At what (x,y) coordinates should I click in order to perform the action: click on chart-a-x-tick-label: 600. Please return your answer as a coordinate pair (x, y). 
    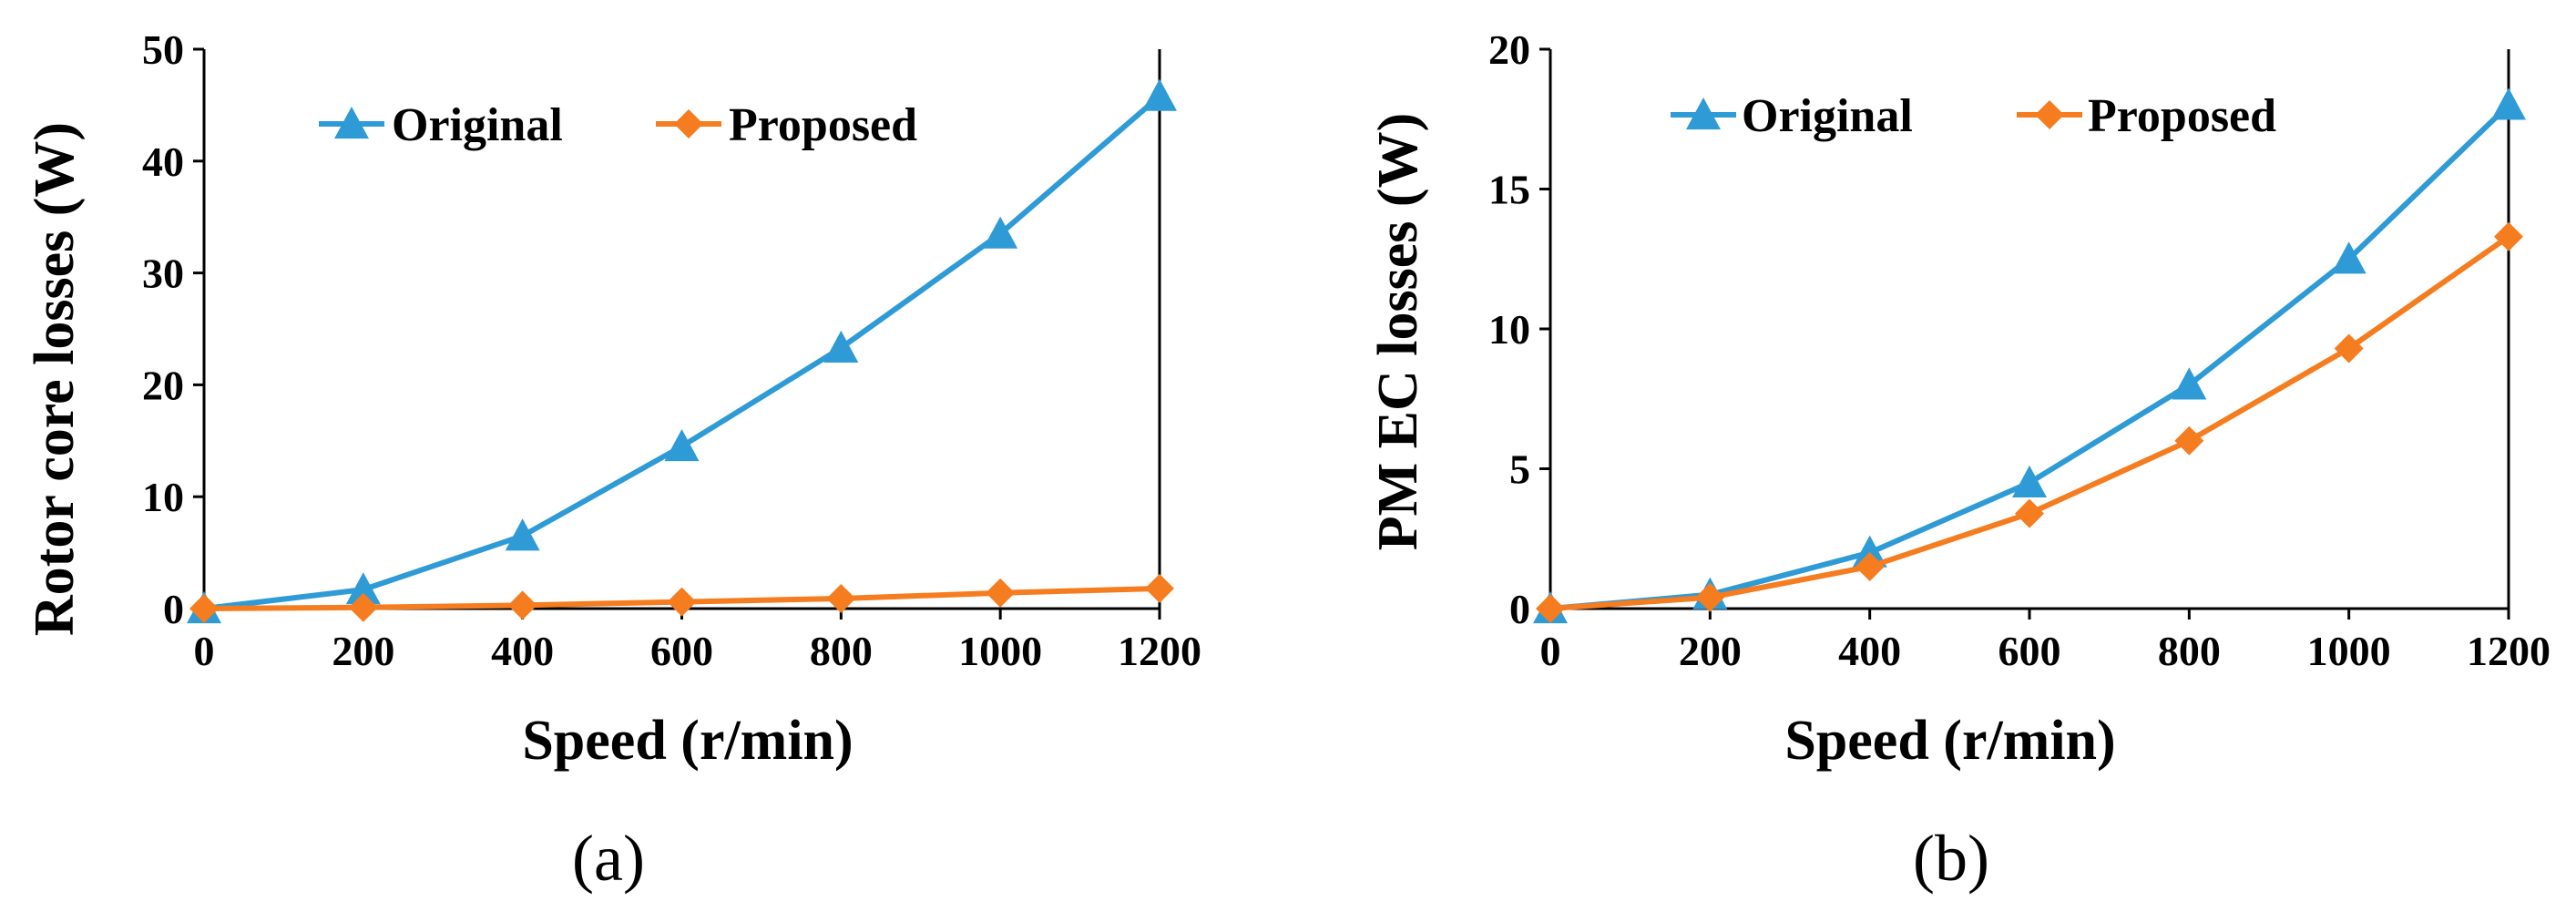
    Looking at the image, I should click on (681, 651).